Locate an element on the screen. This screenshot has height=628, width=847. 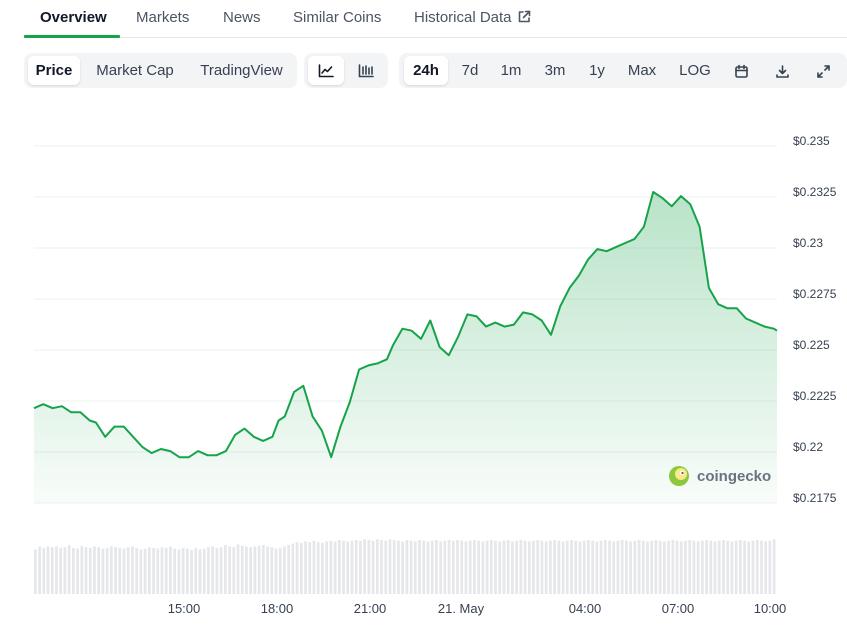
market-cap-button: Market Cap is located at coordinates (135, 70).